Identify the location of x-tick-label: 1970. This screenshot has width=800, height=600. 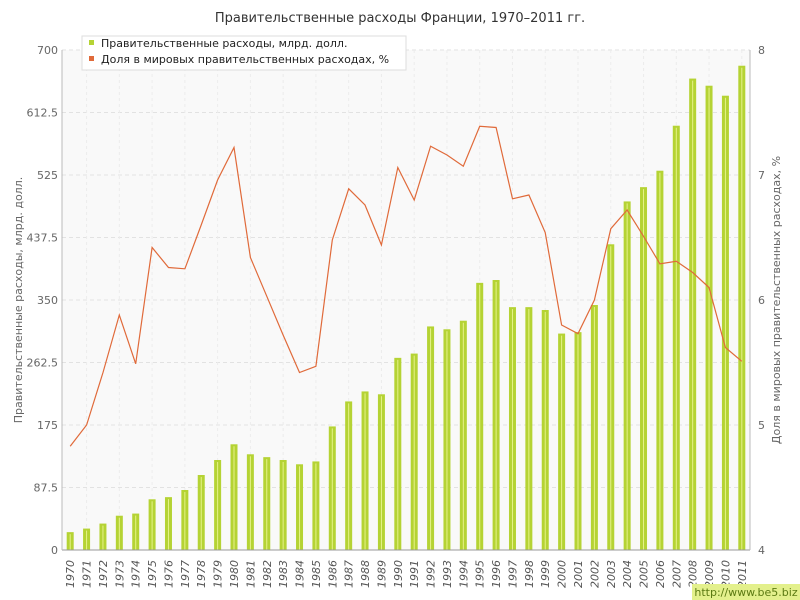
(70, 574).